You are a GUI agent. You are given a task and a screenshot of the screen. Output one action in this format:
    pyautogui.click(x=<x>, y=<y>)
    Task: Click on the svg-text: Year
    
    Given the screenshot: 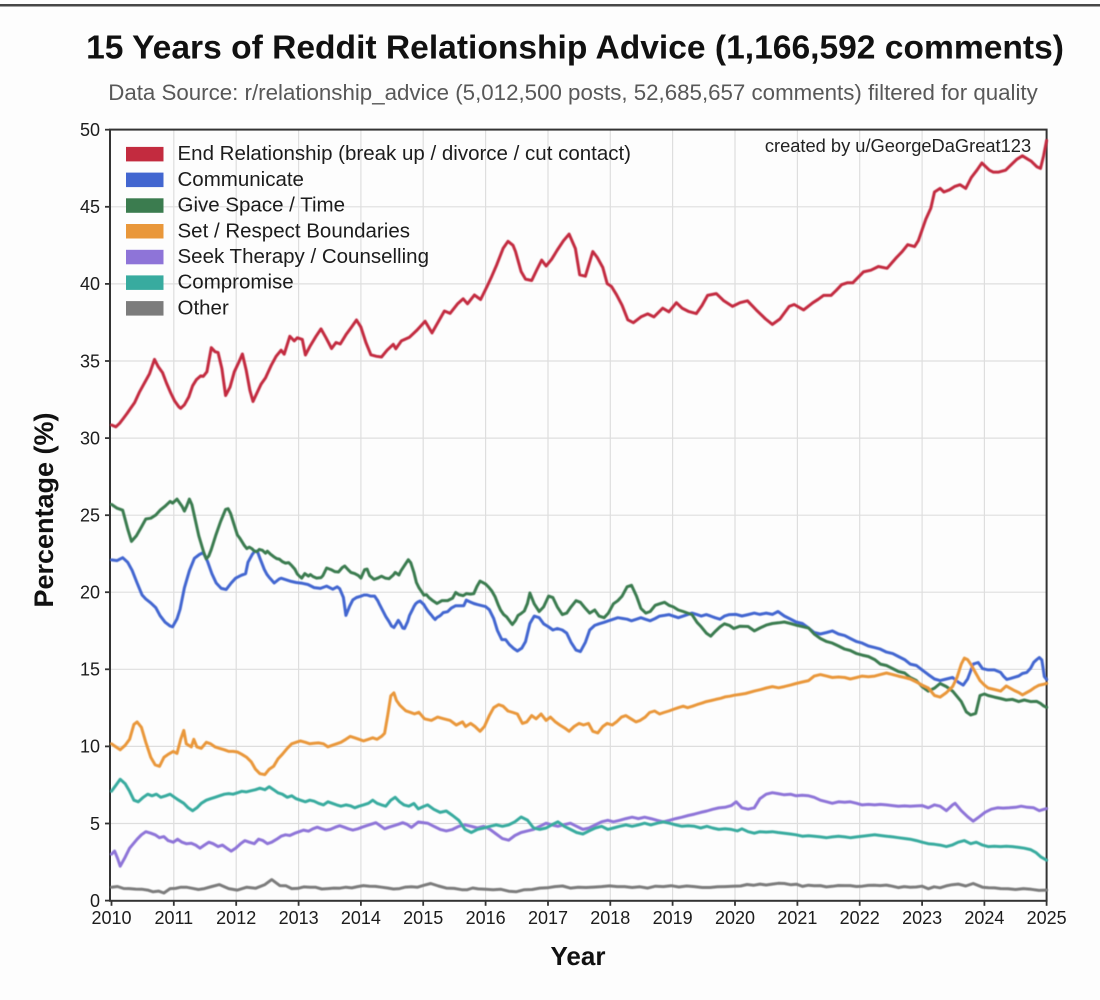 What is the action you would take?
    pyautogui.click(x=578, y=956)
    